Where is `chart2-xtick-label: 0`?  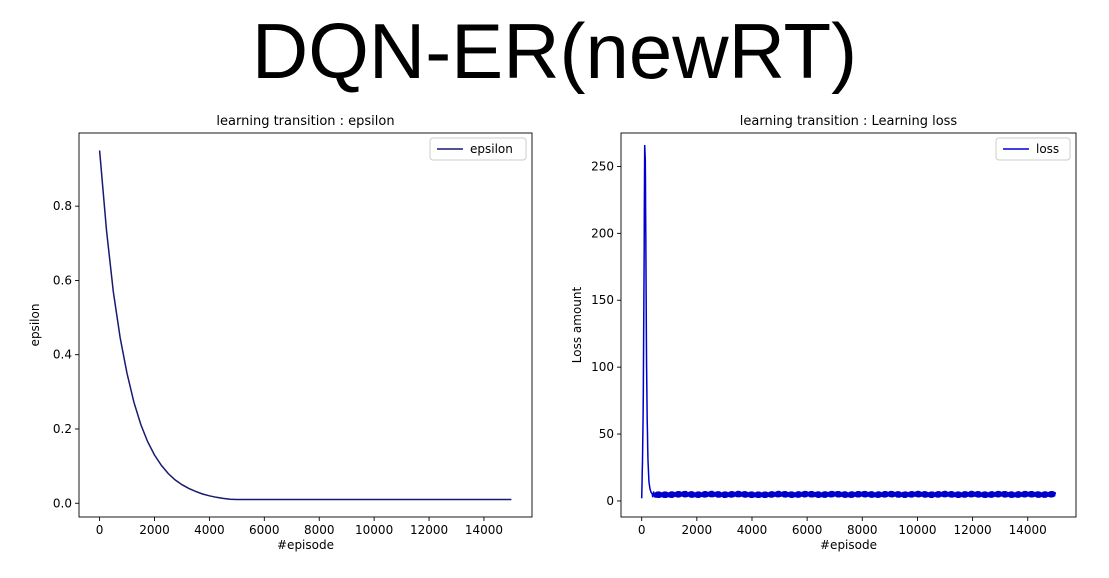
chart2-xtick-label: 0 is located at coordinates (642, 530).